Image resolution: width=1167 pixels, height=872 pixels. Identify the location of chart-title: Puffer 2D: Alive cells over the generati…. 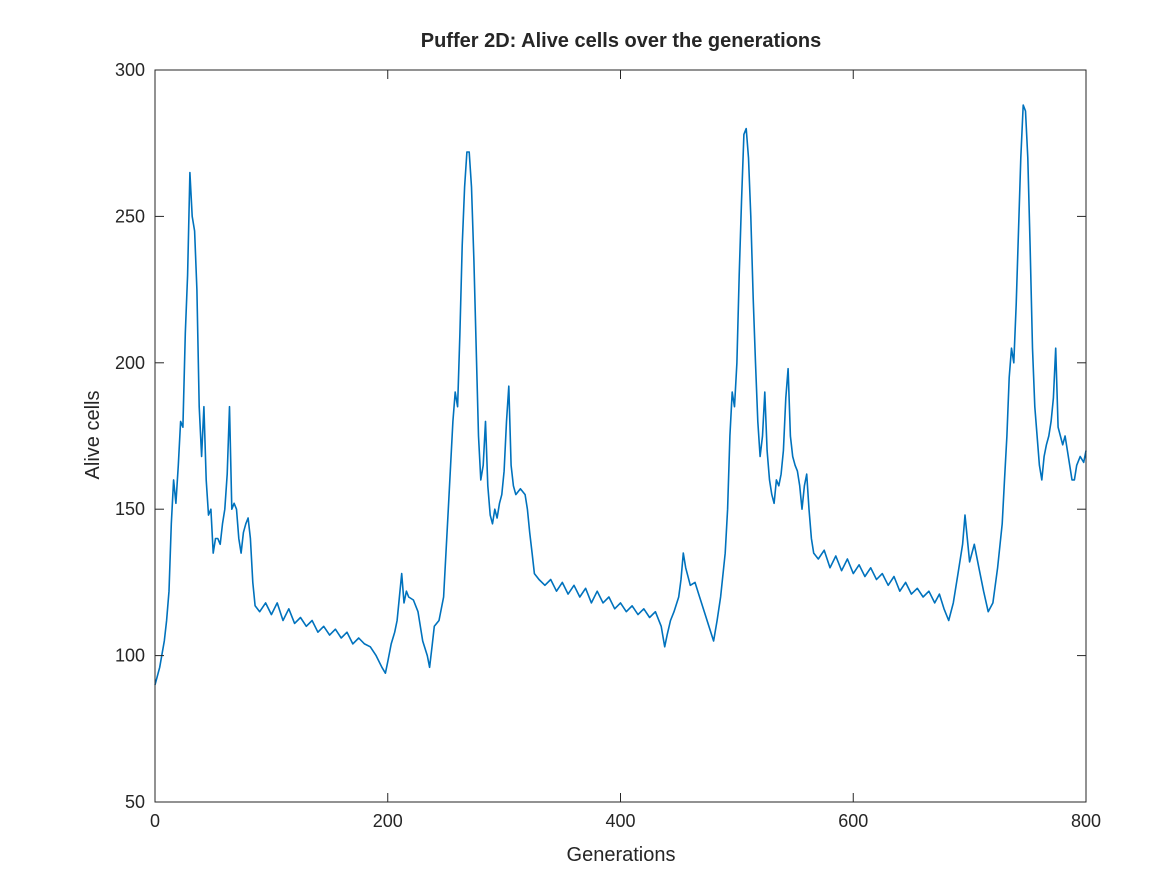
(621, 41).